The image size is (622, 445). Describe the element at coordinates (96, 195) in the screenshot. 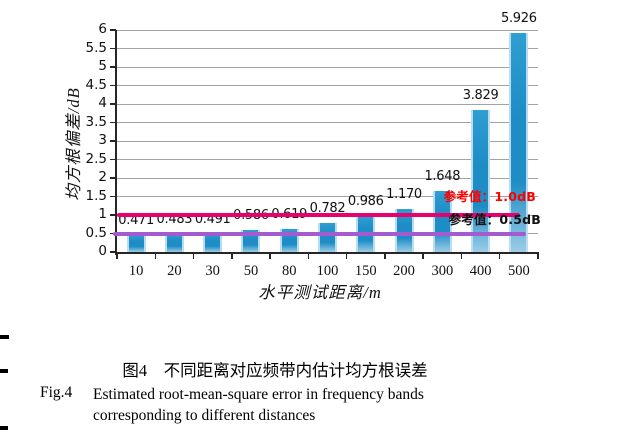

I see `y-axis-tick-label: 1.5` at that location.